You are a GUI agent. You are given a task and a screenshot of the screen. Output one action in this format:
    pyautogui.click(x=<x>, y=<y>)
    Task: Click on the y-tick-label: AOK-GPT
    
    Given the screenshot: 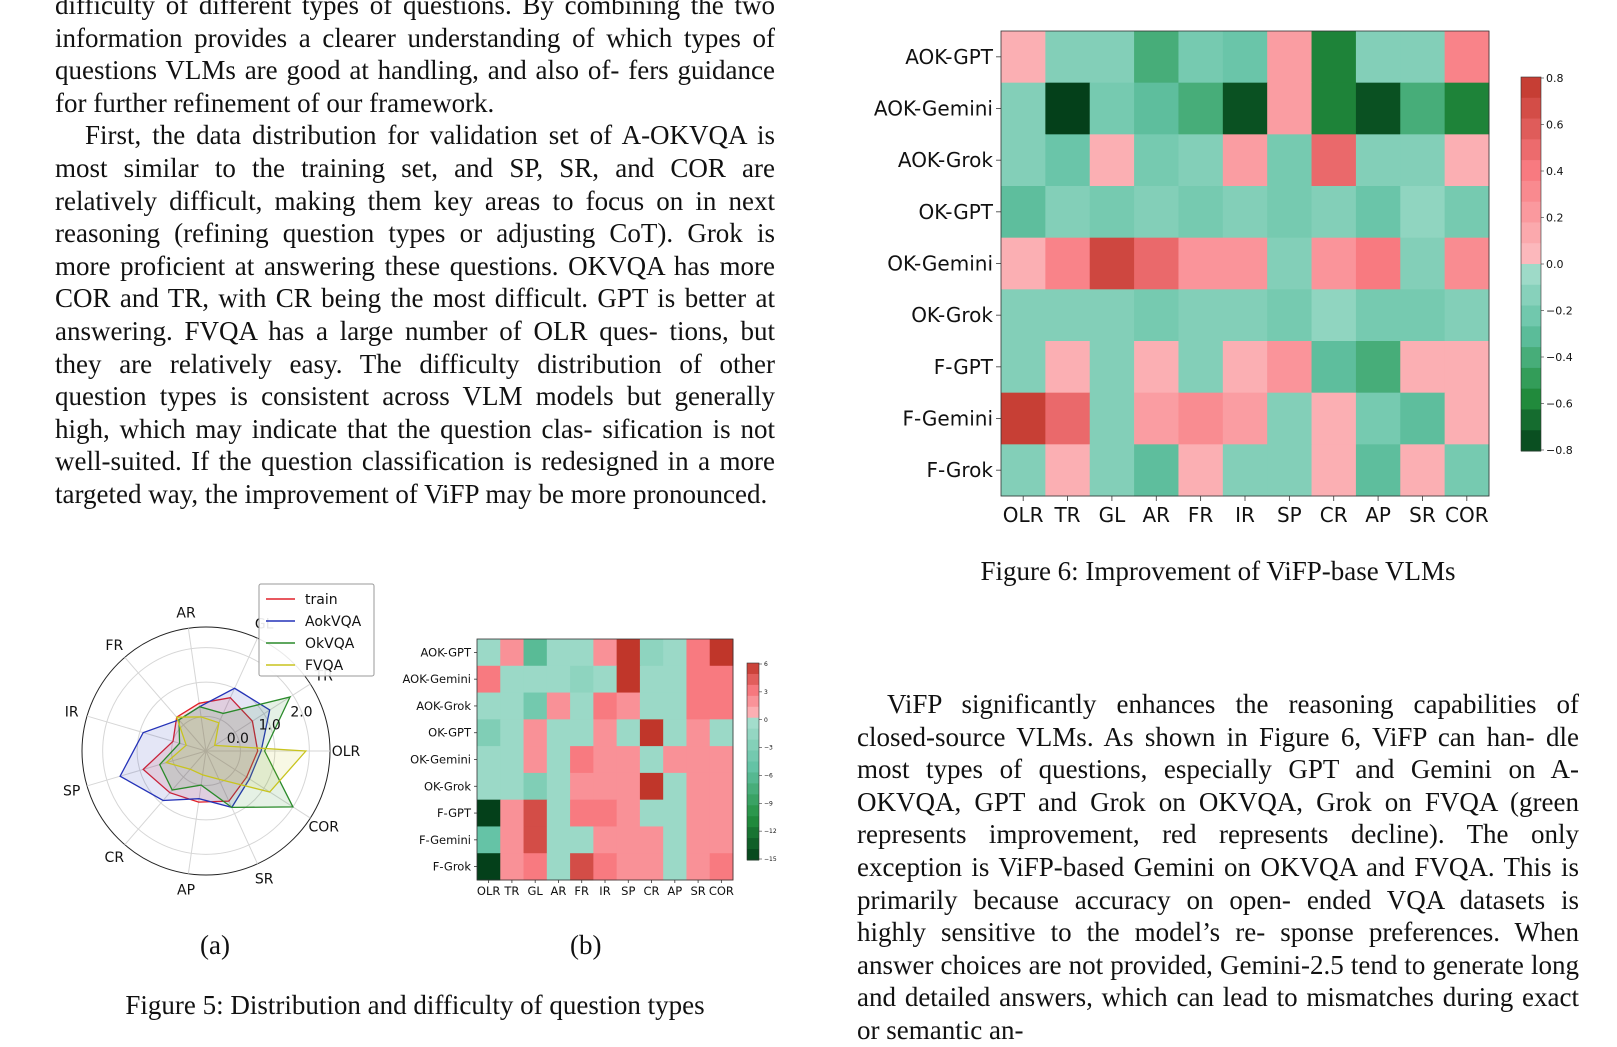 What is the action you would take?
    pyautogui.click(x=446, y=652)
    